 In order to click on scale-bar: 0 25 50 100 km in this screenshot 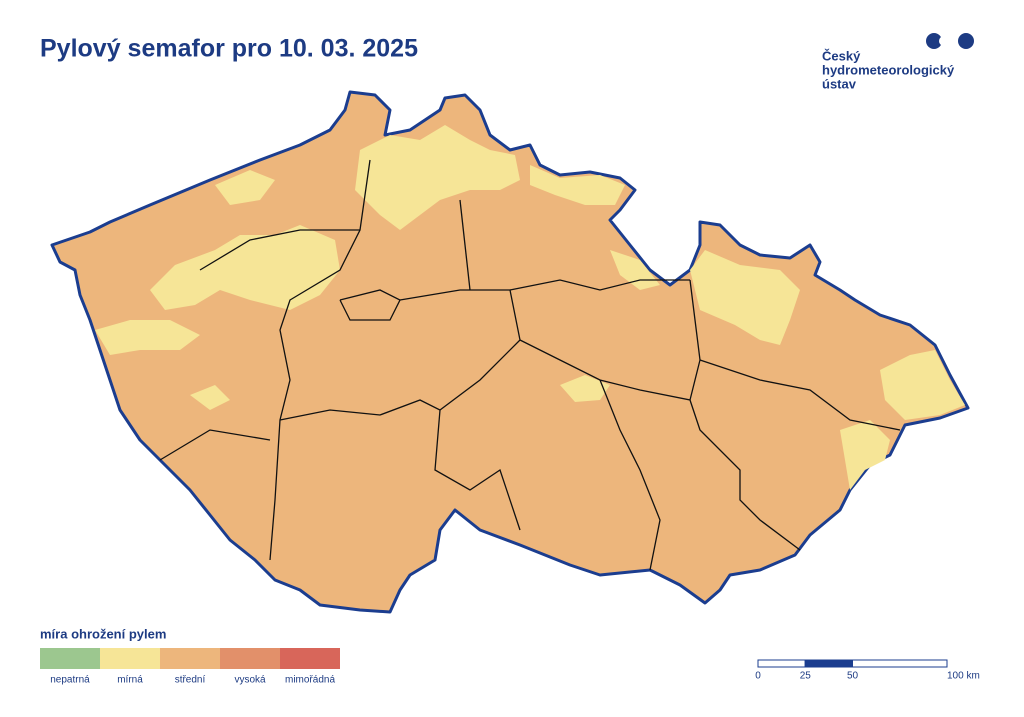, I will do `click(867, 670)`.